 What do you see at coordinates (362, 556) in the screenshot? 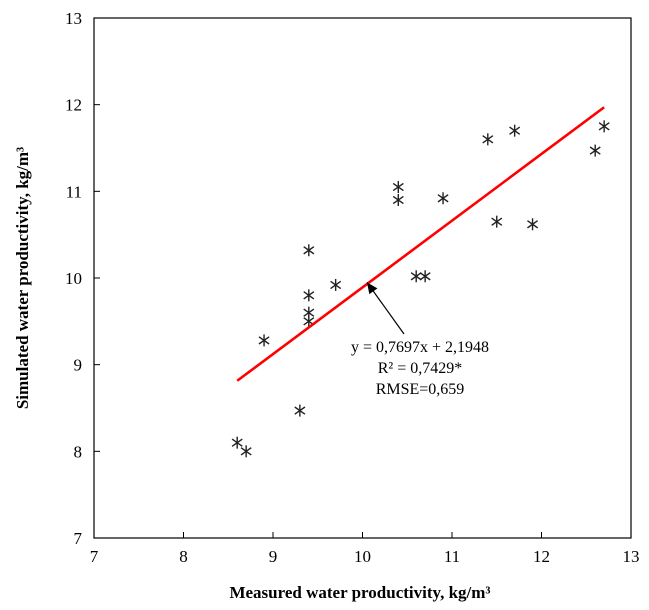
I see `x-tick-label: 10` at bounding box center [362, 556].